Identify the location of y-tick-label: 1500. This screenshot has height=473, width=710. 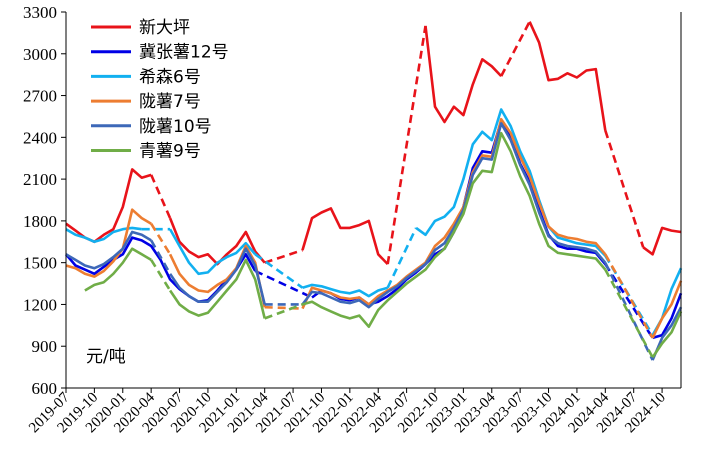
(40, 263).